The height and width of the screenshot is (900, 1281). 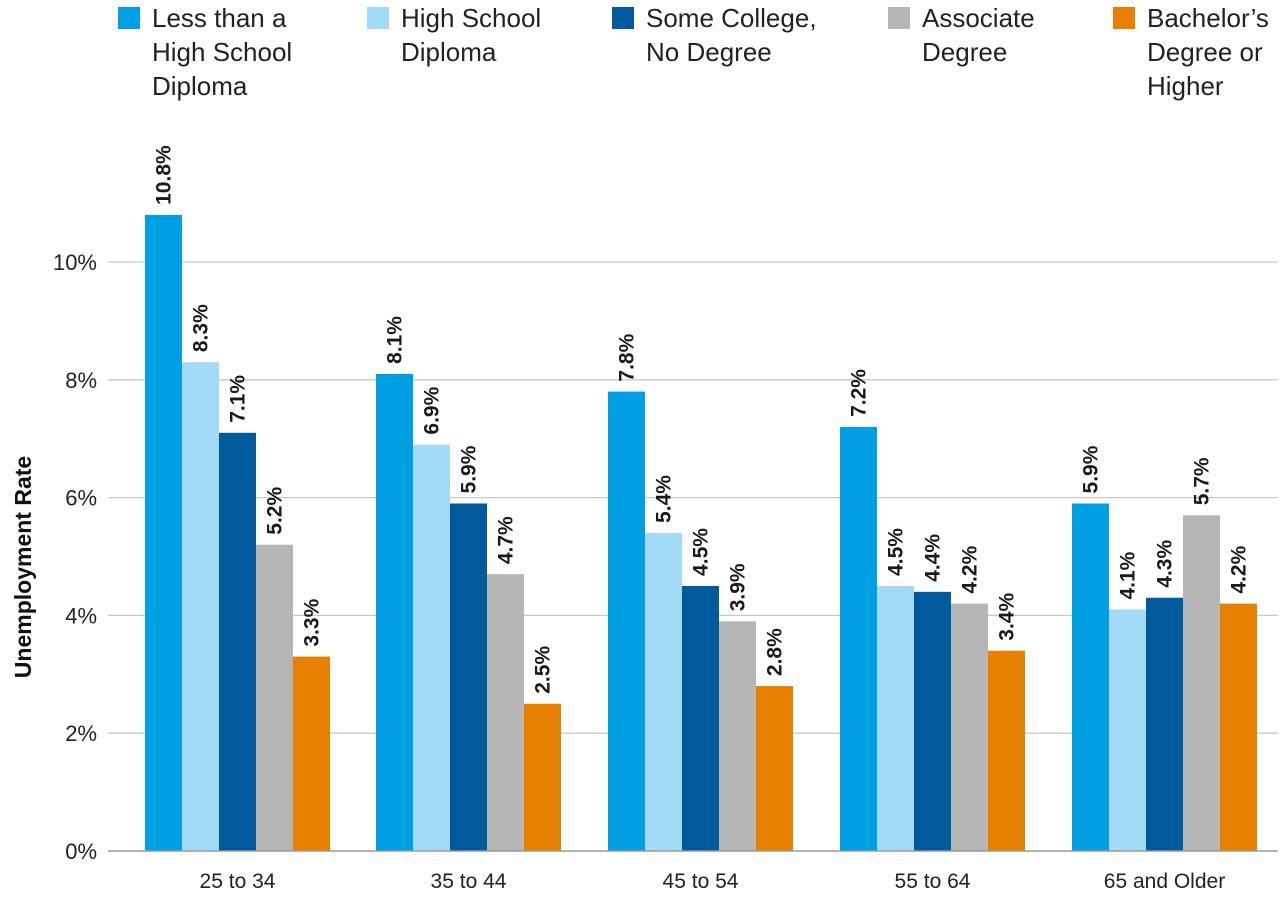 What do you see at coordinates (731, 18) in the screenshot?
I see `legend-label: Some College,` at bounding box center [731, 18].